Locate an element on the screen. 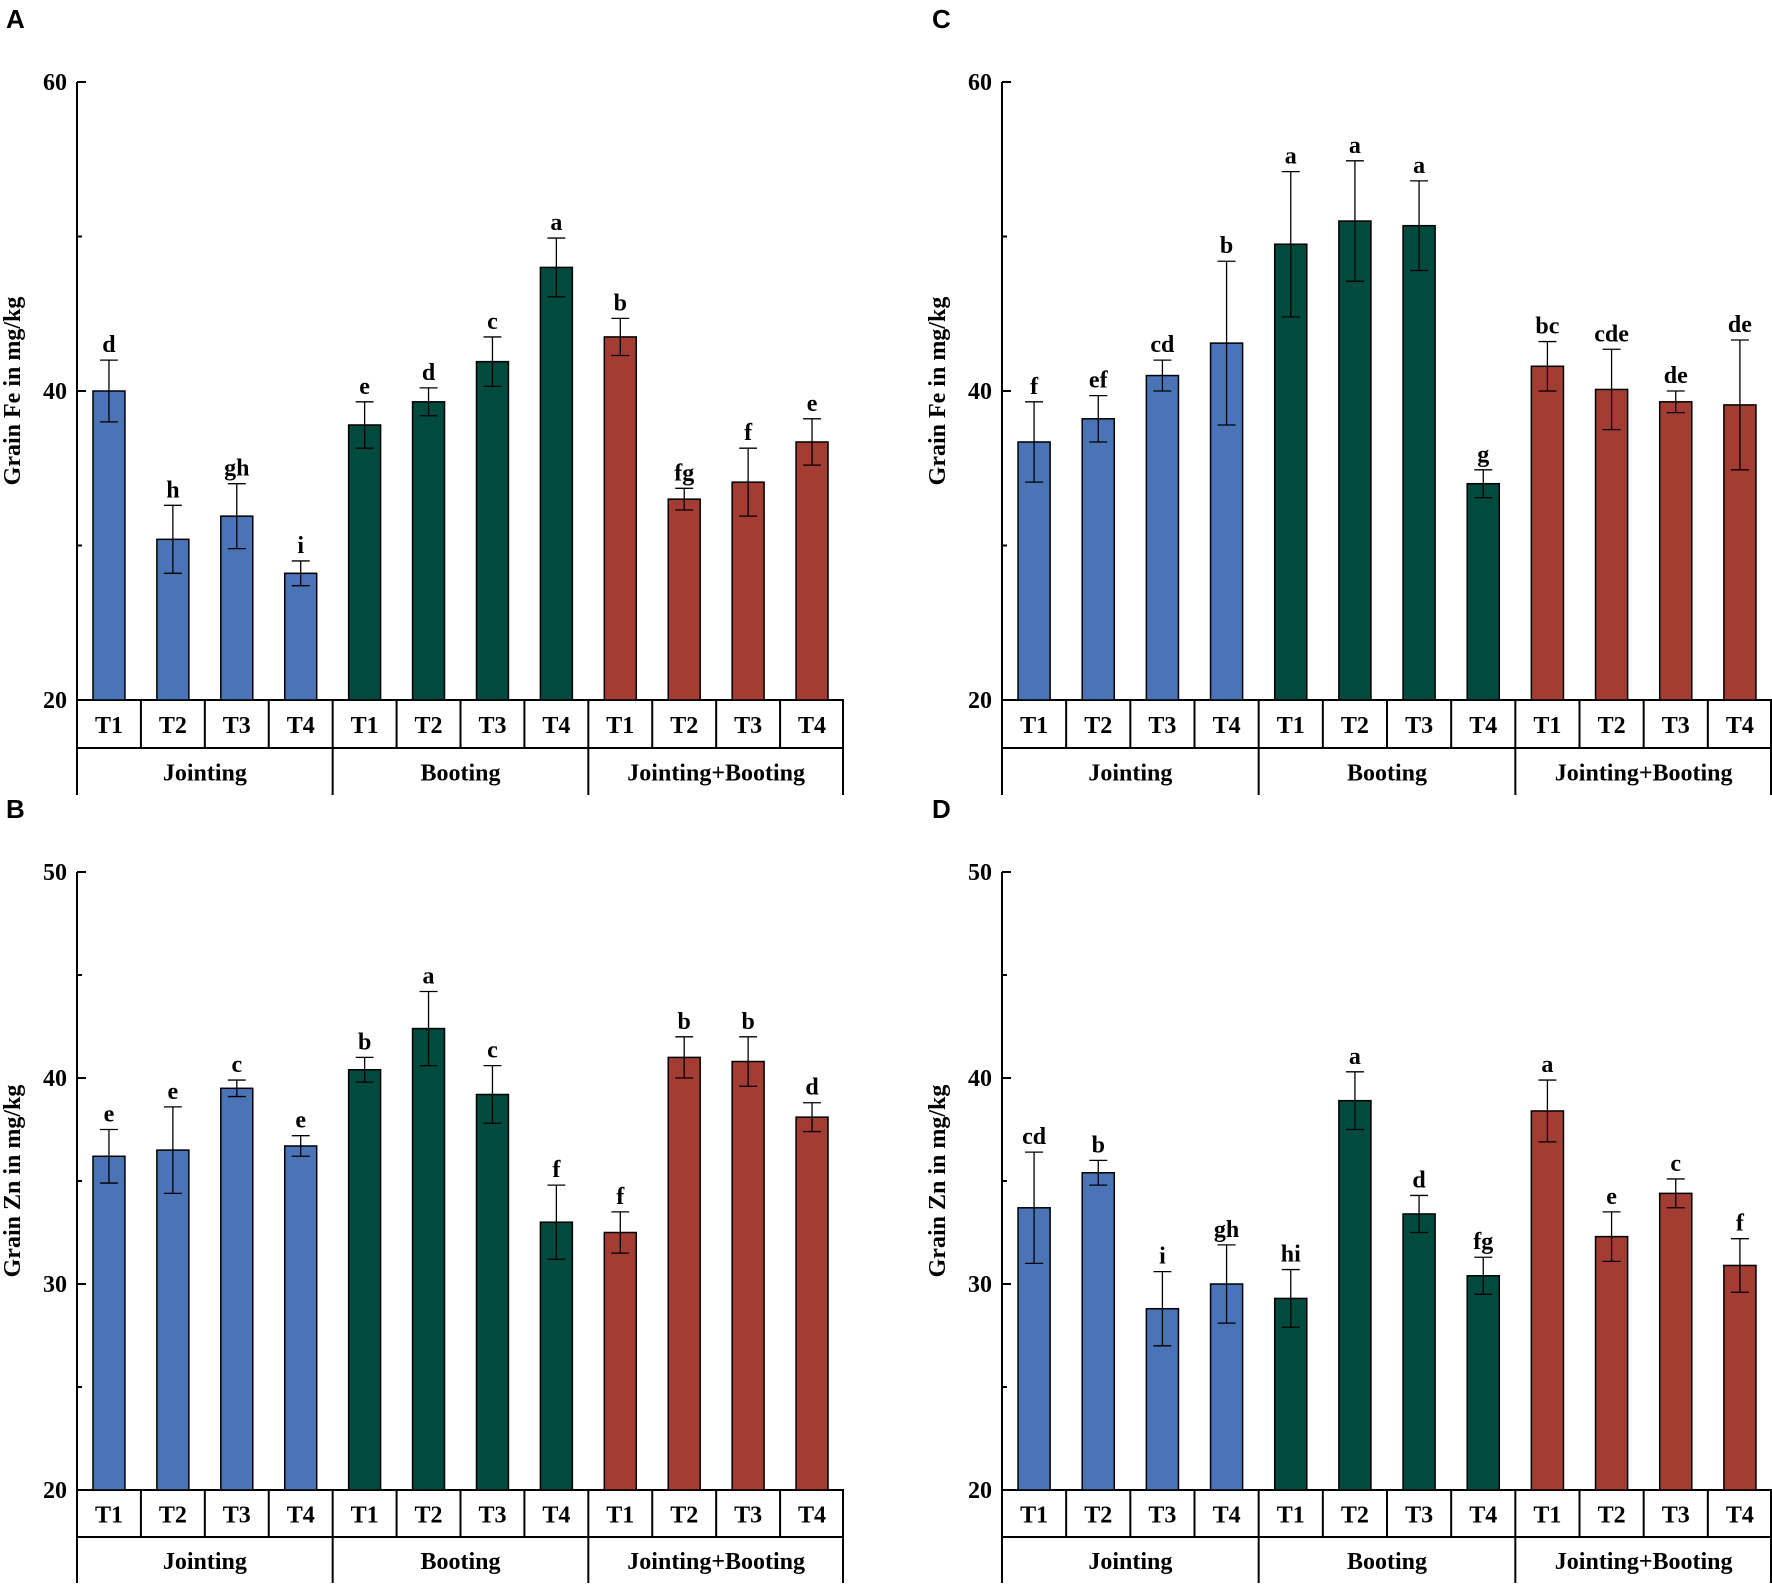 The width and height of the screenshot is (1772, 1588). significance-letter: cde is located at coordinates (1611, 334).